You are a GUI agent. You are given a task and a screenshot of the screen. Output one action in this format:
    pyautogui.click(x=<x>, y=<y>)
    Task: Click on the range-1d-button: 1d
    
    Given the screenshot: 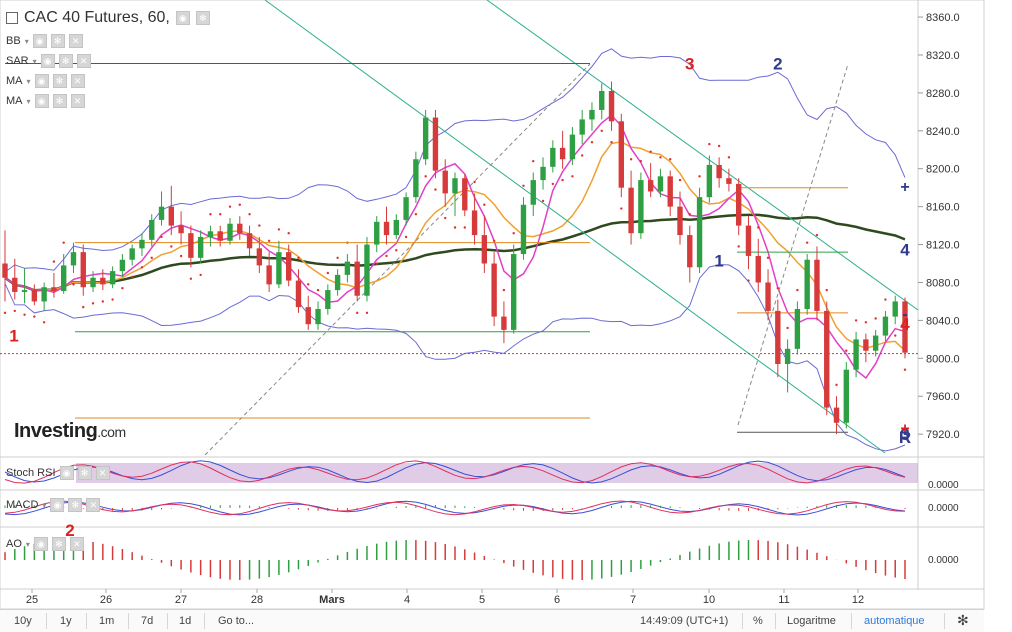 What is the action you would take?
    pyautogui.click(x=185, y=621)
    